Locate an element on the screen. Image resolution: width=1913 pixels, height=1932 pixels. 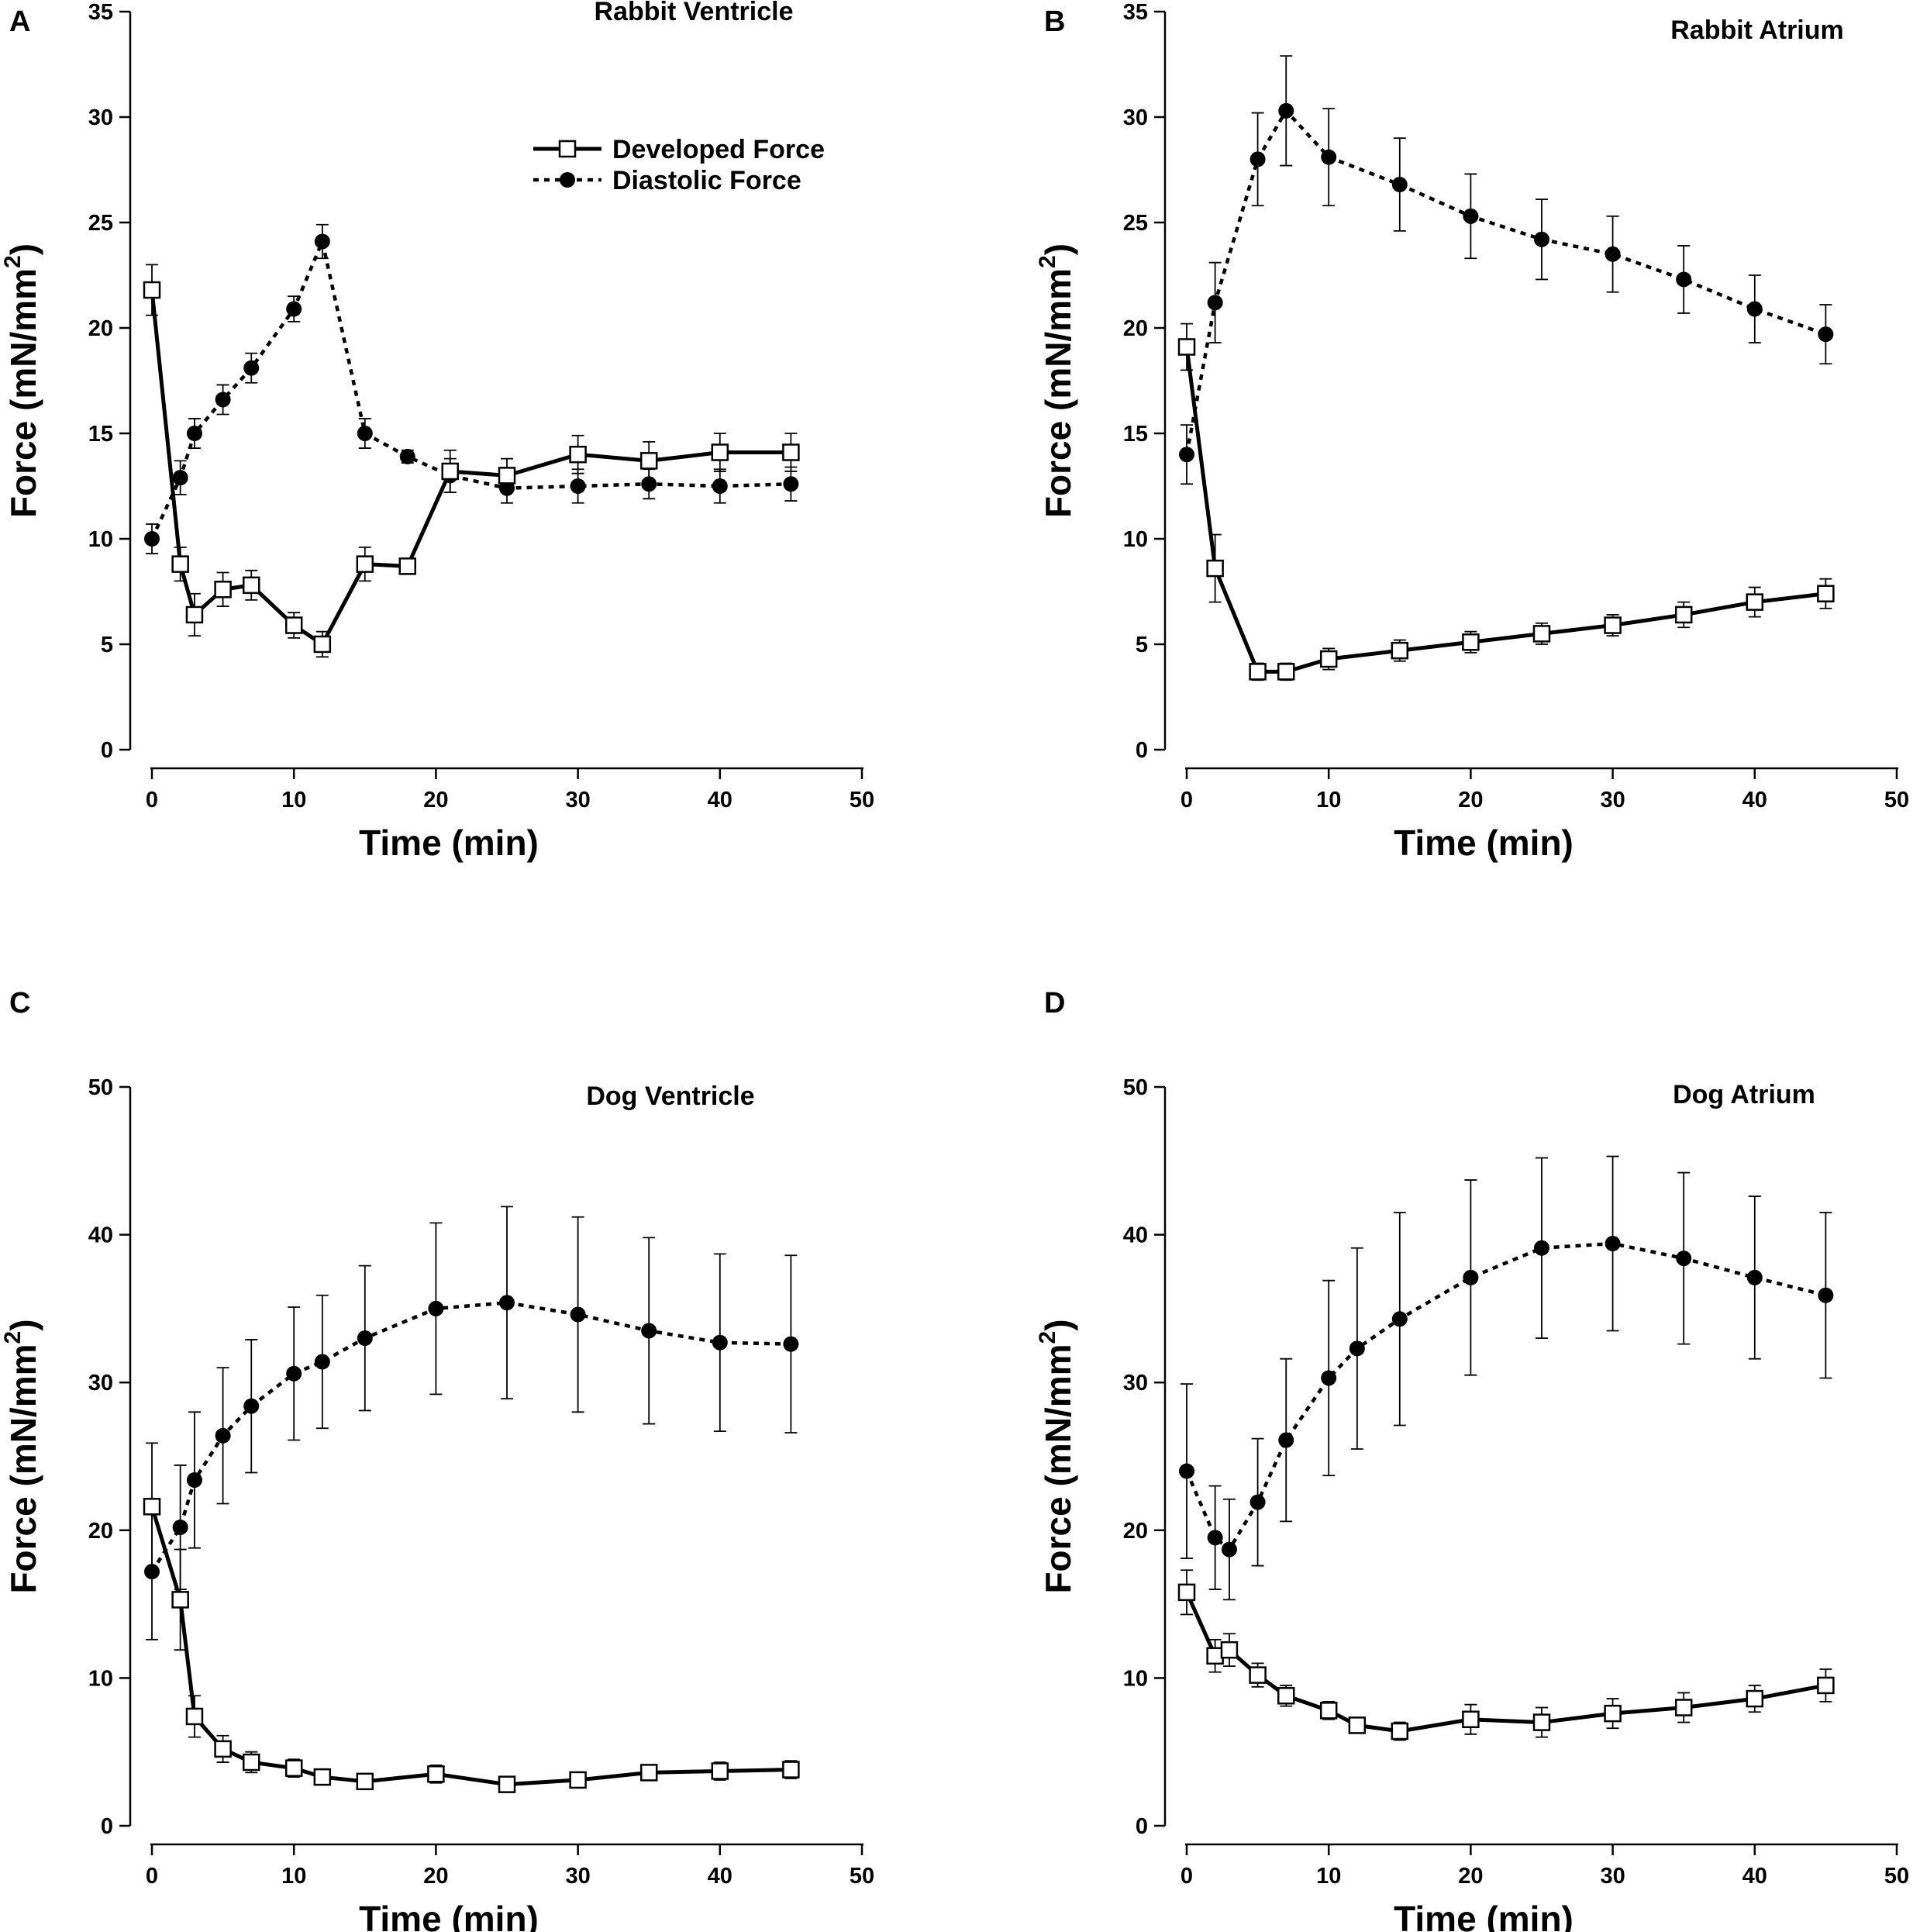
panel-letter: C is located at coordinates (19, 1003).